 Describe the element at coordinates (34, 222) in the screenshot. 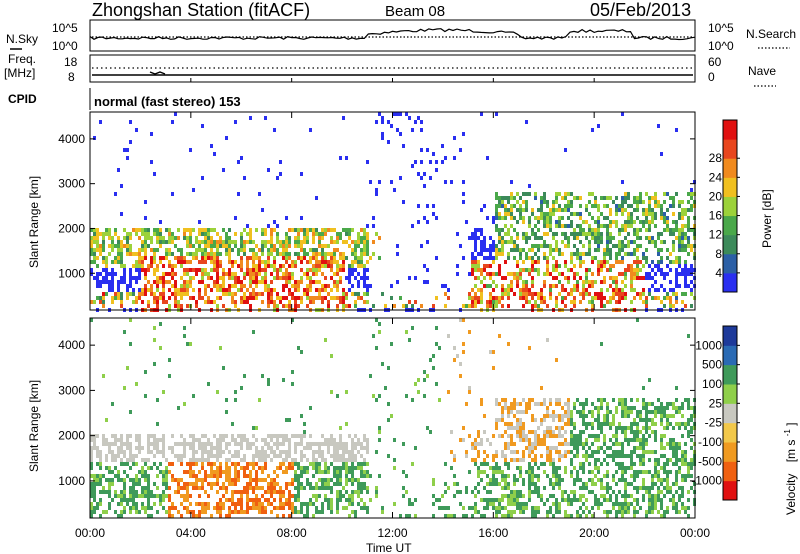

I see `power-ylabel: Slant Range [km]` at that location.